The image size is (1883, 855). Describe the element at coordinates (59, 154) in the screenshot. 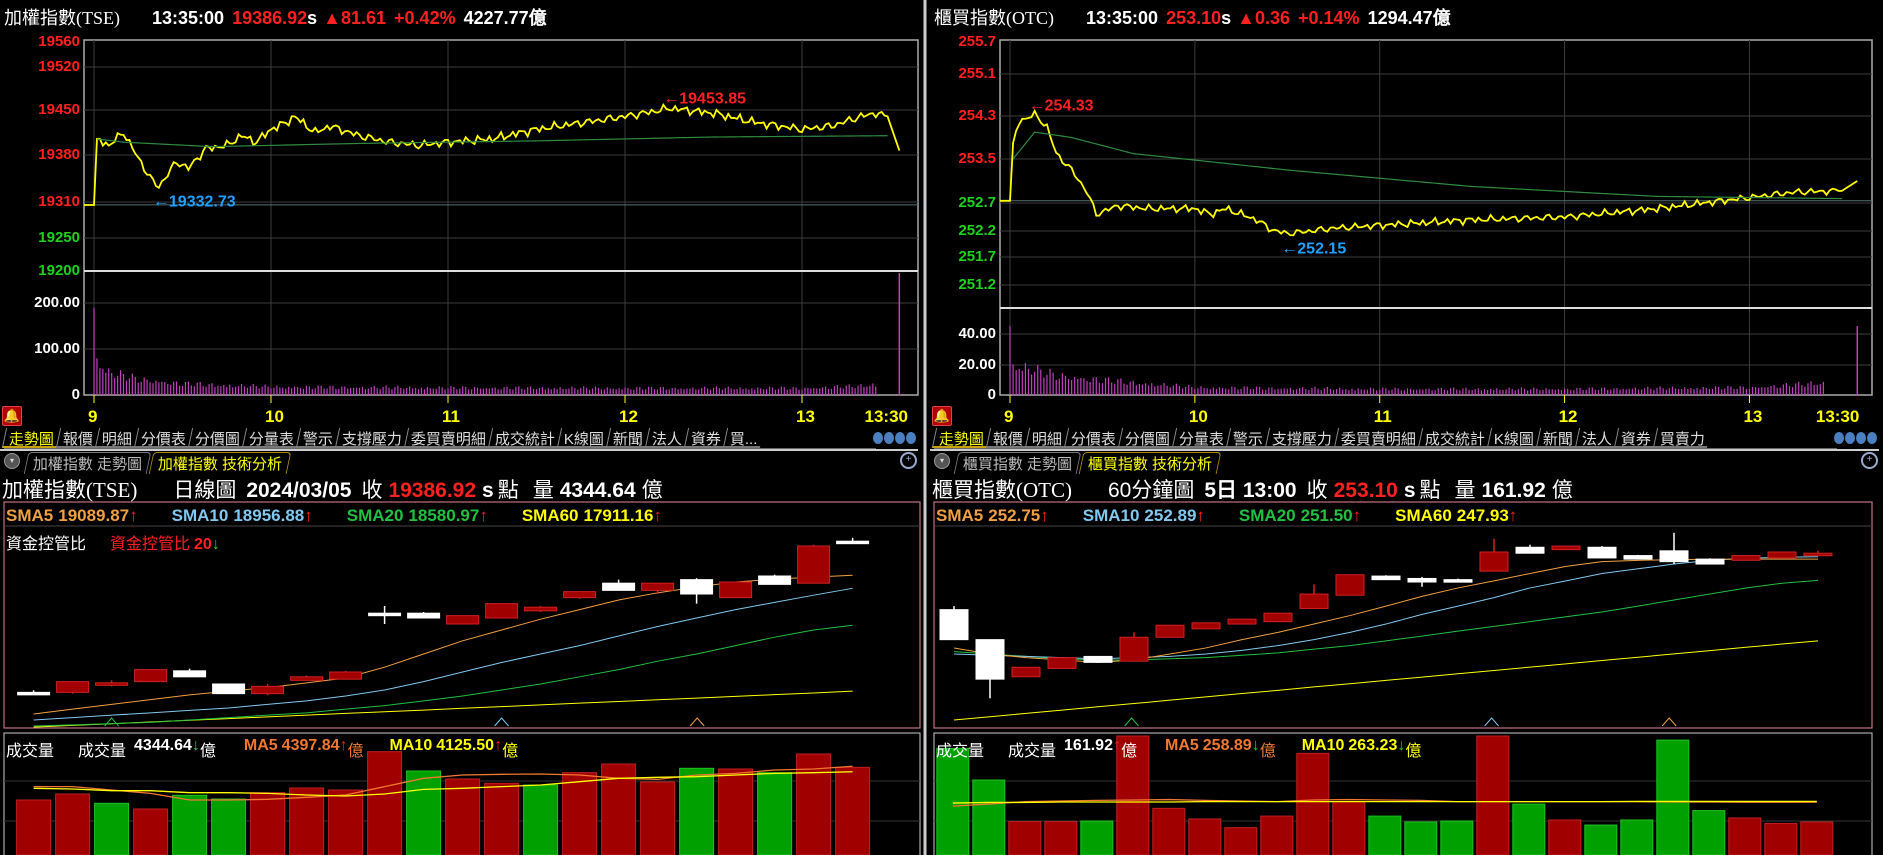

I see `price-tick-label: 19380` at that location.